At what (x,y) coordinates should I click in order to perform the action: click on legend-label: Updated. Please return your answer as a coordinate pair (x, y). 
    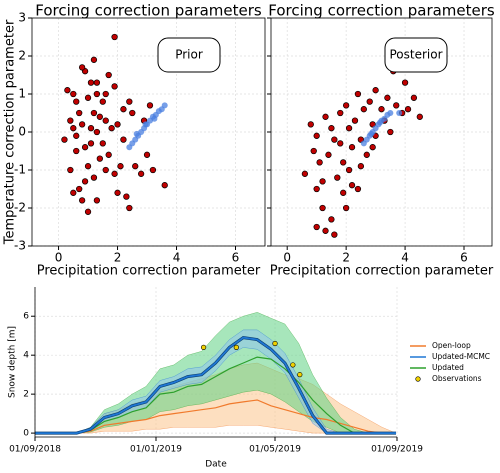
    Looking at the image, I should click on (448, 367).